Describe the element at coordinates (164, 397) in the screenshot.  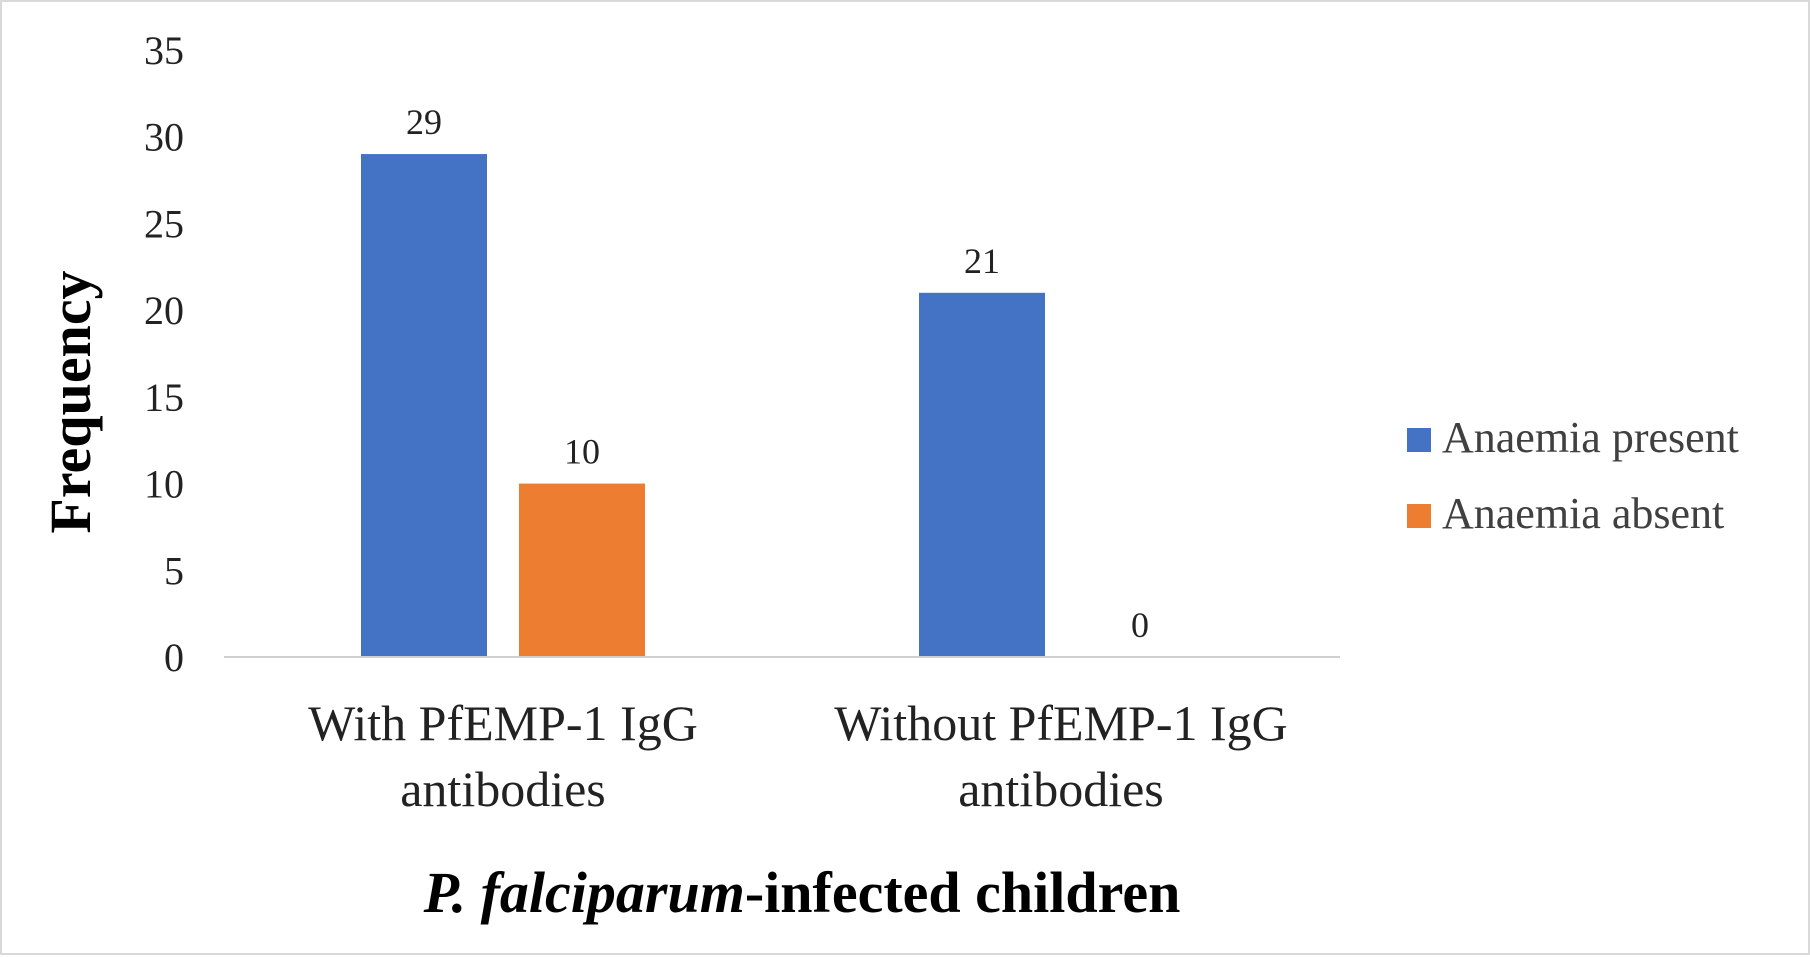
I see `y-tick-label: 15` at that location.